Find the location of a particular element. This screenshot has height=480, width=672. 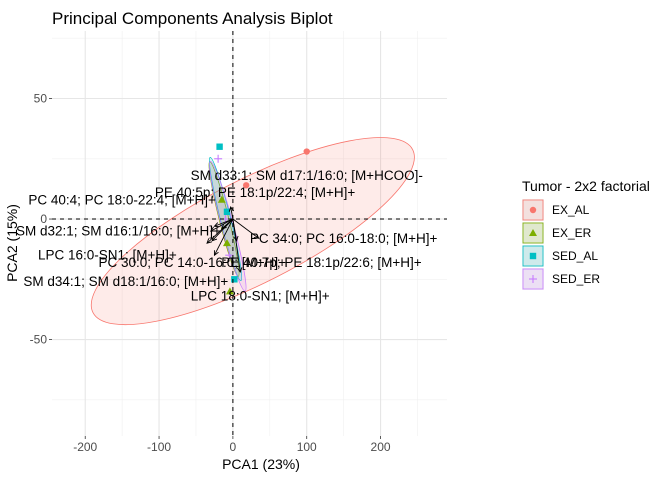

y-axis-title: PCA2 (15%) is located at coordinates (12, 243).